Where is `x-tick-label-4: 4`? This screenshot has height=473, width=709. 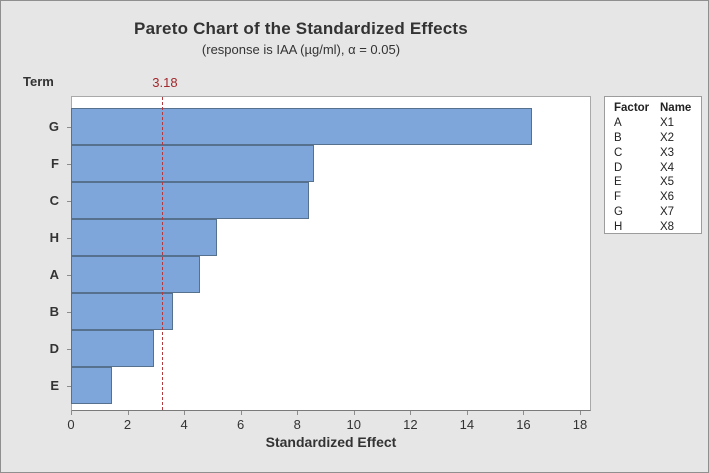 x-tick-label-4: 4 is located at coordinates (184, 424).